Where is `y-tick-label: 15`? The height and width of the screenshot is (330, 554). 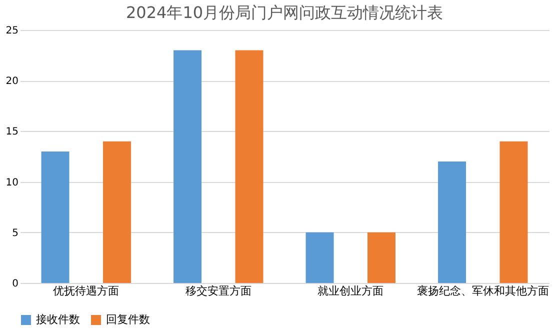 y-tick-label: 15 is located at coordinates (12, 132).